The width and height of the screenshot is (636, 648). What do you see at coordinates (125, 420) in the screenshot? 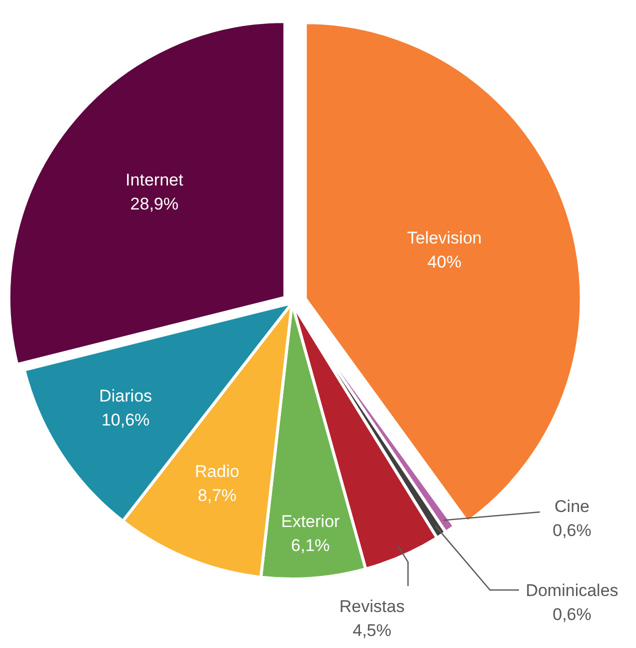
I see `data-label: 10,6%` at bounding box center [125, 420].